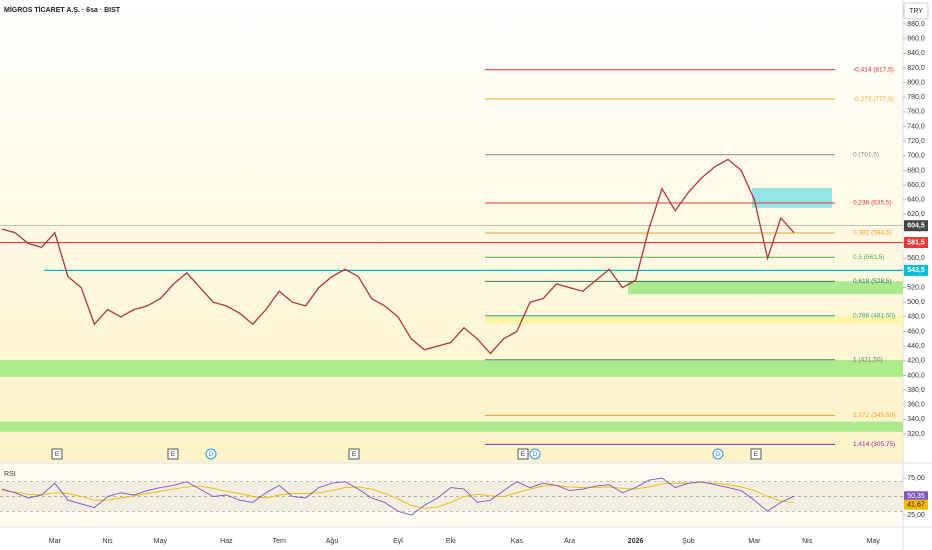 The image size is (932, 550). I want to click on fib-label: -0,414 (817,5), so click(873, 69).